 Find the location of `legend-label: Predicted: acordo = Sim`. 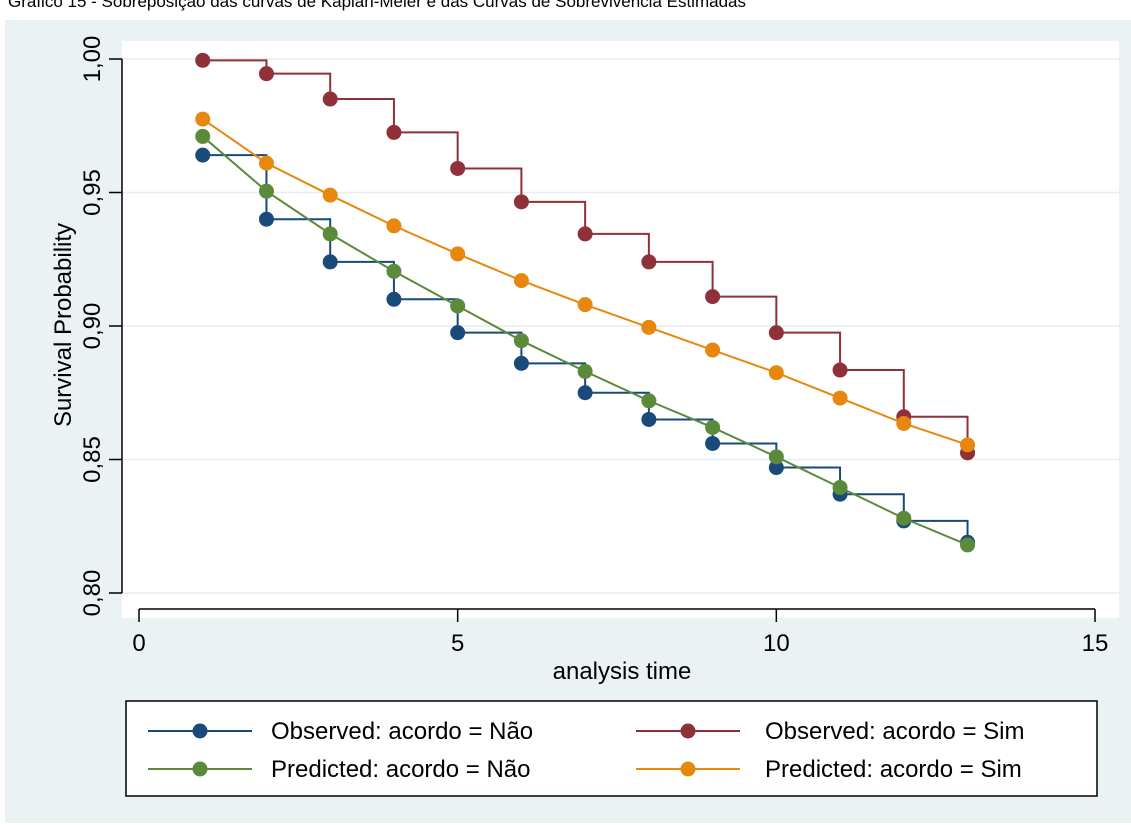

legend-label: Predicted: acordo = Sim is located at coordinates (893, 769).